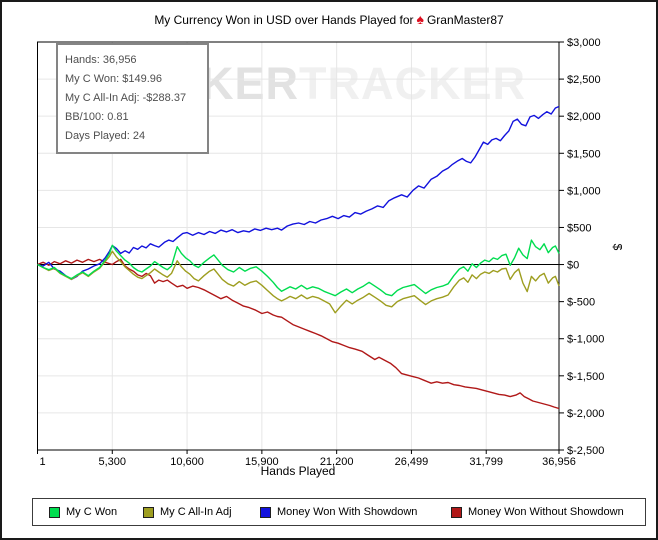  I want to click on x-tick-label: 31,799, so click(486, 462).